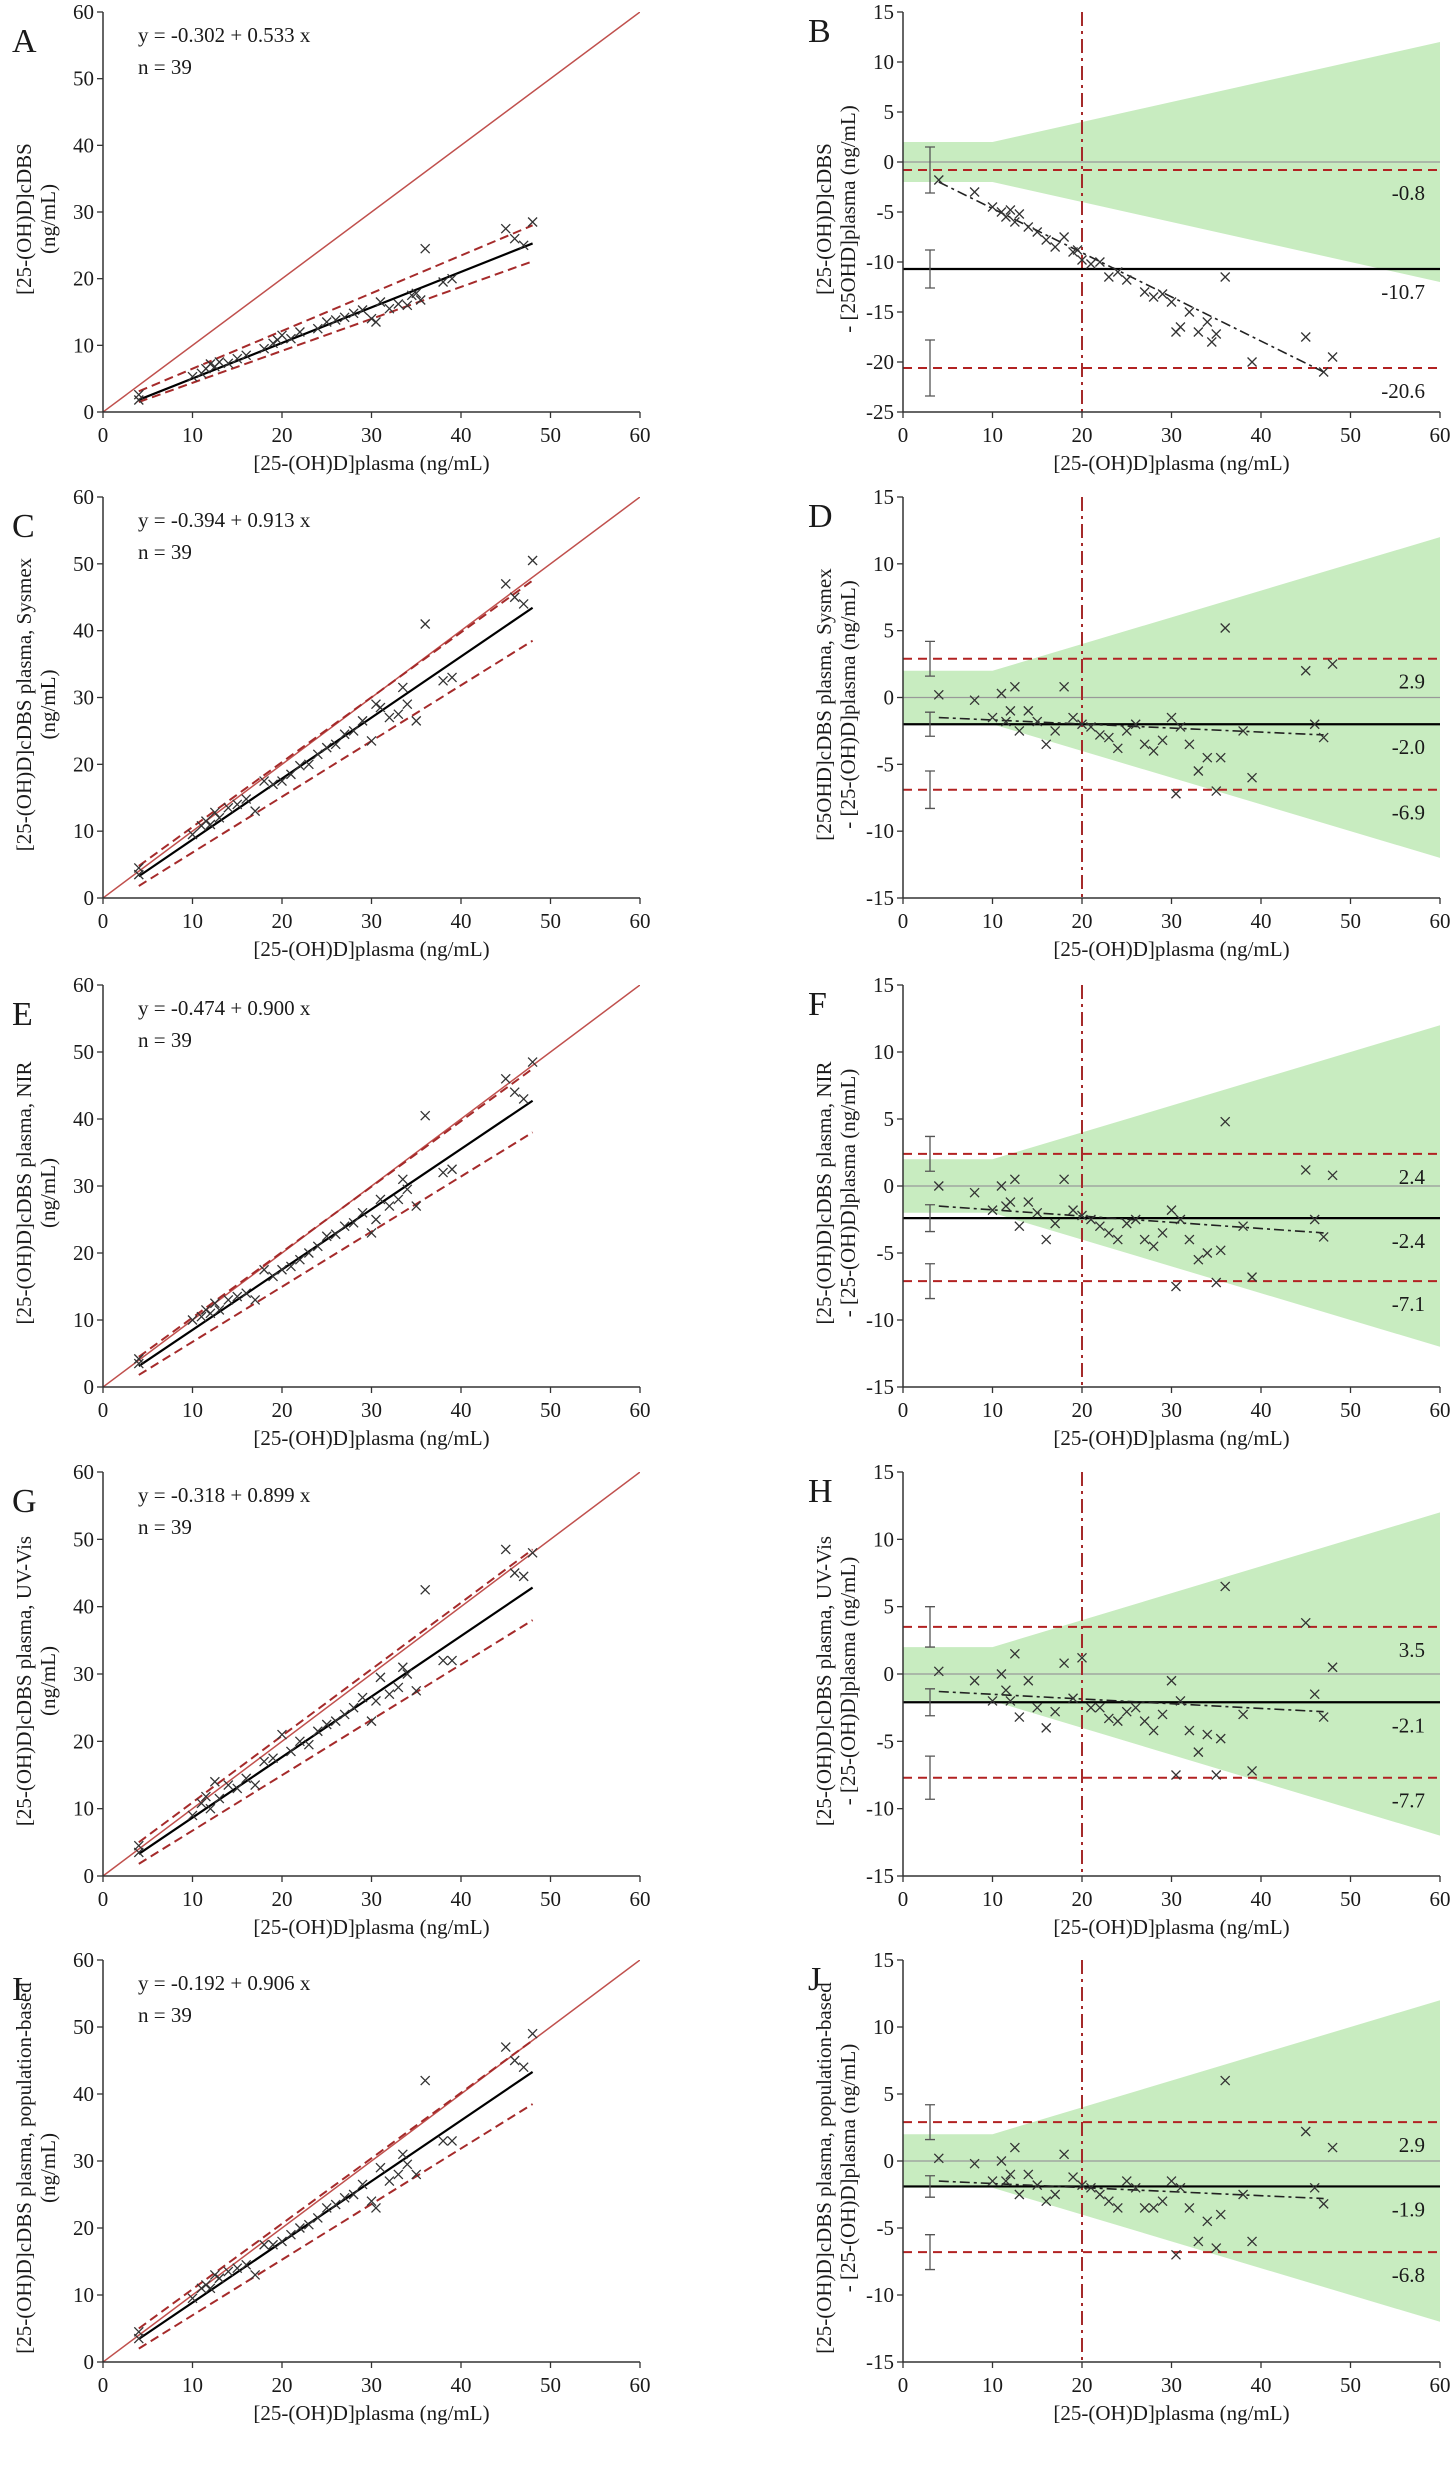 The width and height of the screenshot is (1450, 2486). I want to click on upper-loa-label: 2.9, so click(1412, 2145).